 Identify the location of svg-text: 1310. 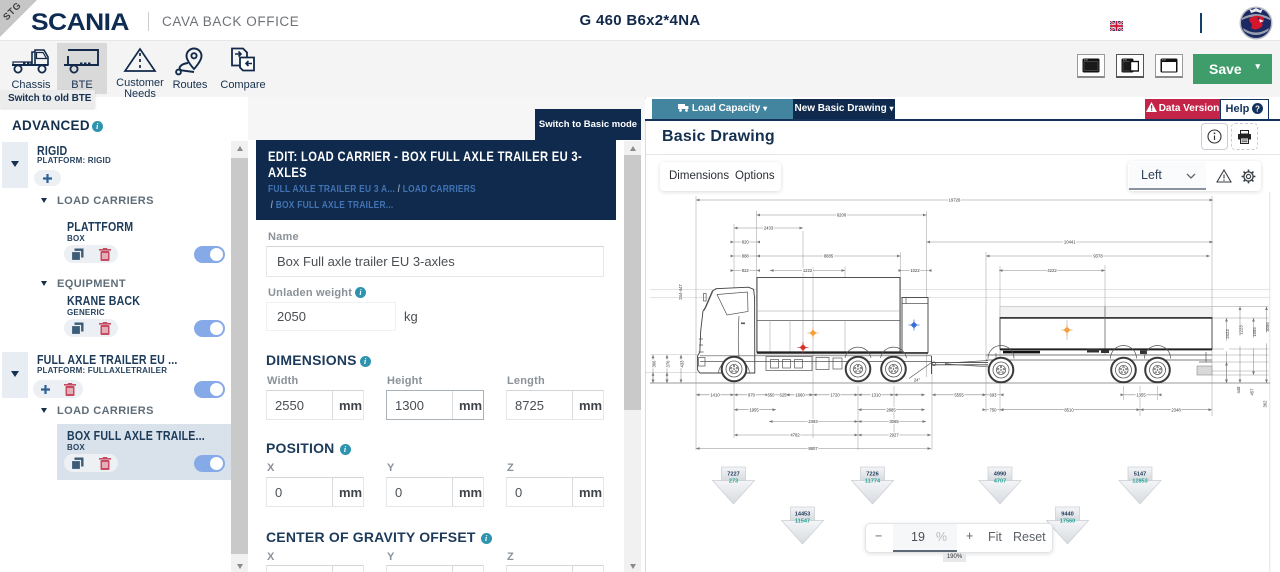
(876, 394).